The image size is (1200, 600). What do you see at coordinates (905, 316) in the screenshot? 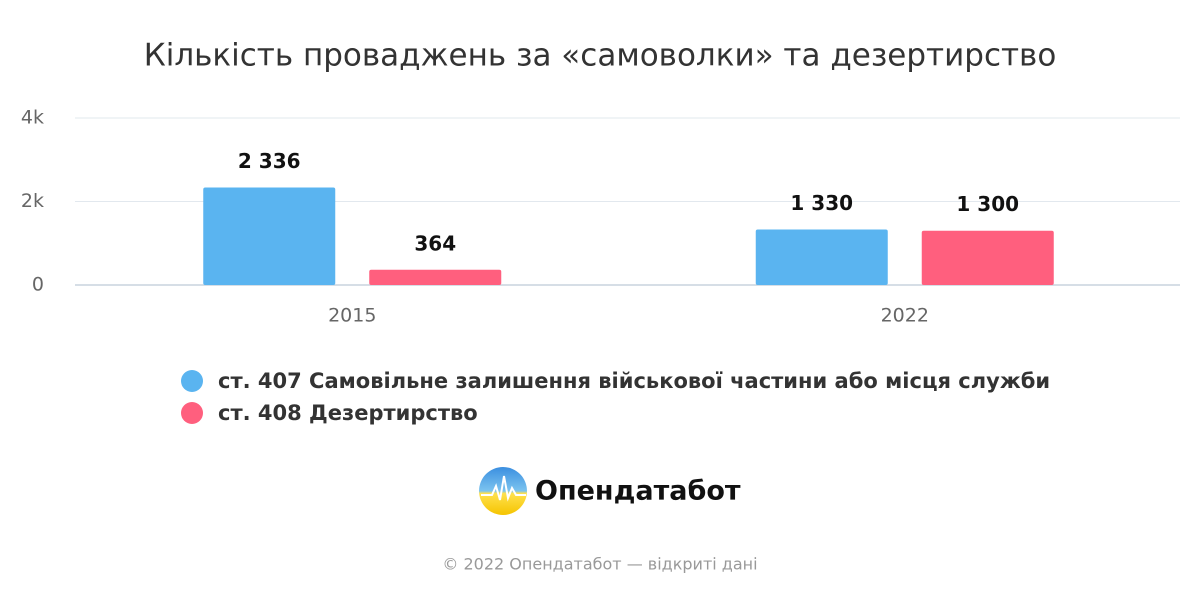
I see `x-tick-label: 2022` at bounding box center [905, 316].